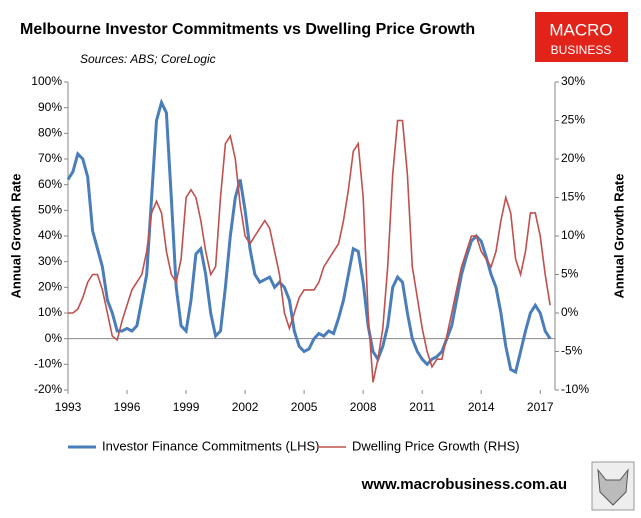 This screenshot has width=641, height=518. I want to click on y-tick-label: 90%, so click(50, 107).